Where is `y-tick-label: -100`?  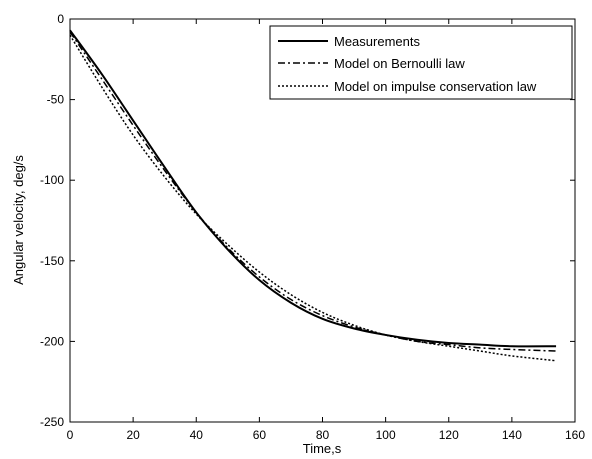
y-tick-label: -100 is located at coordinates (52, 180).